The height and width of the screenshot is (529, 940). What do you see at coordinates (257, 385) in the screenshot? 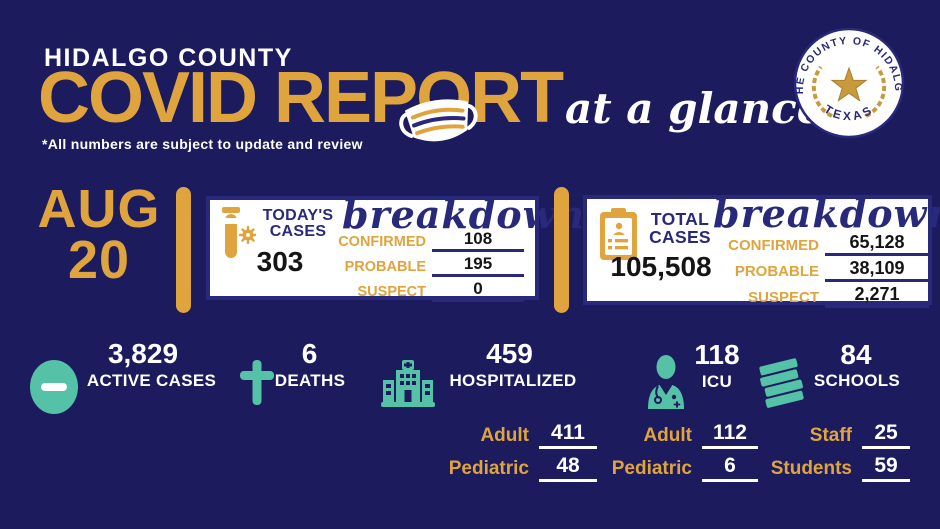
I see `cross-icon` at bounding box center [257, 385].